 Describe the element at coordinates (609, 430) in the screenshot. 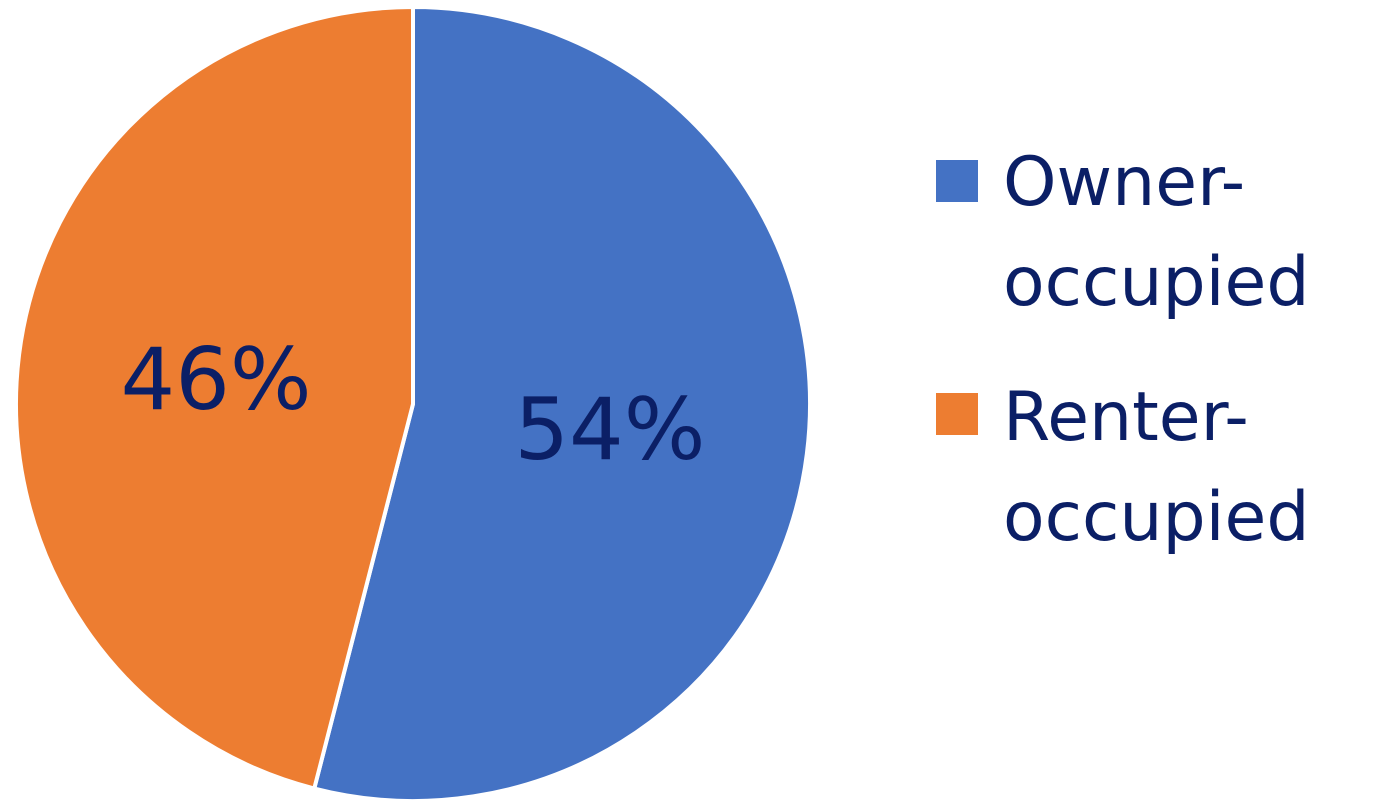

I see `data-label-owner-occupied: 54%` at that location.